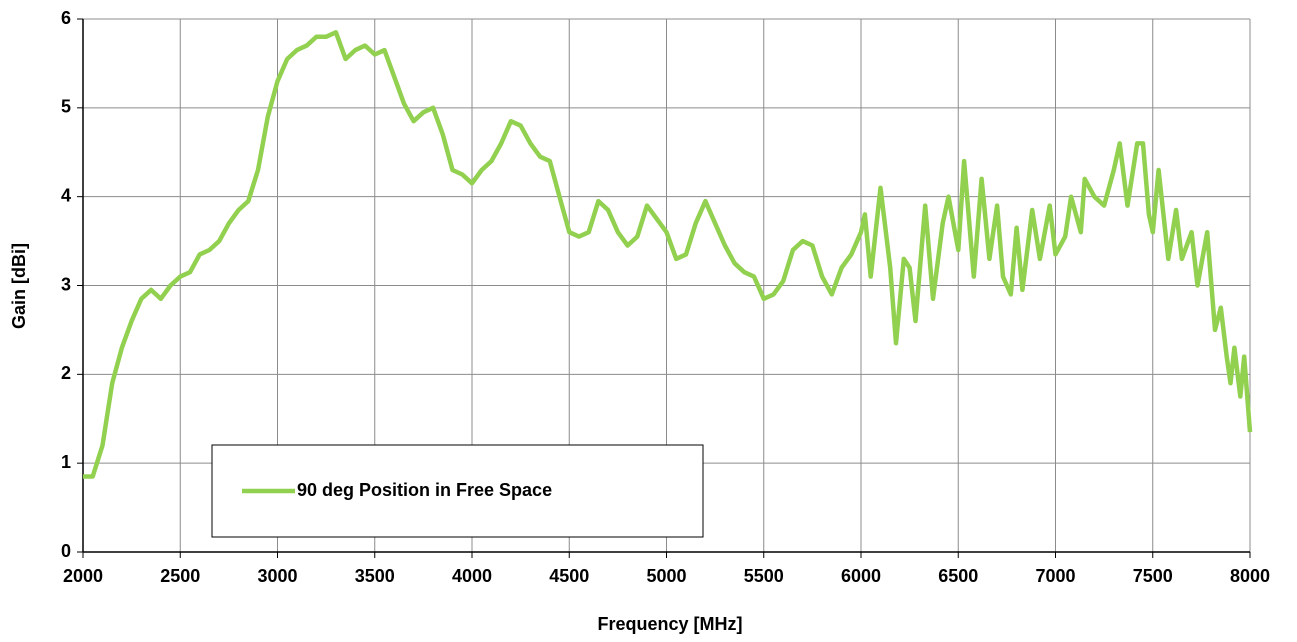 This screenshot has height=642, width=1297. What do you see at coordinates (83, 576) in the screenshot?
I see `x-tick-label: 2000` at bounding box center [83, 576].